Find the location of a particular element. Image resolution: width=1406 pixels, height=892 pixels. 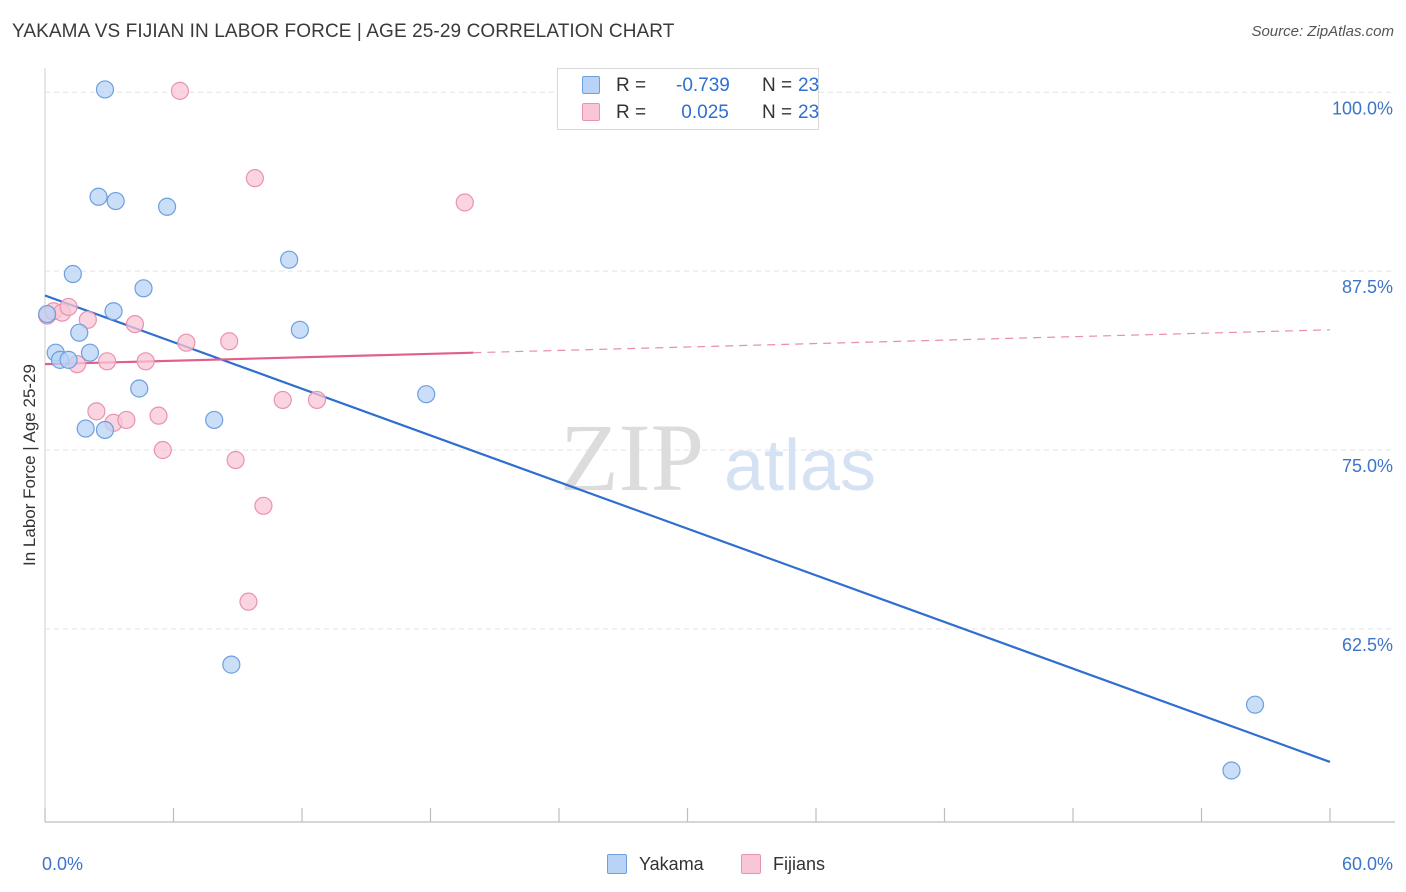

bottom-legend-fijians: Fijians is located at coordinates (783, 864).